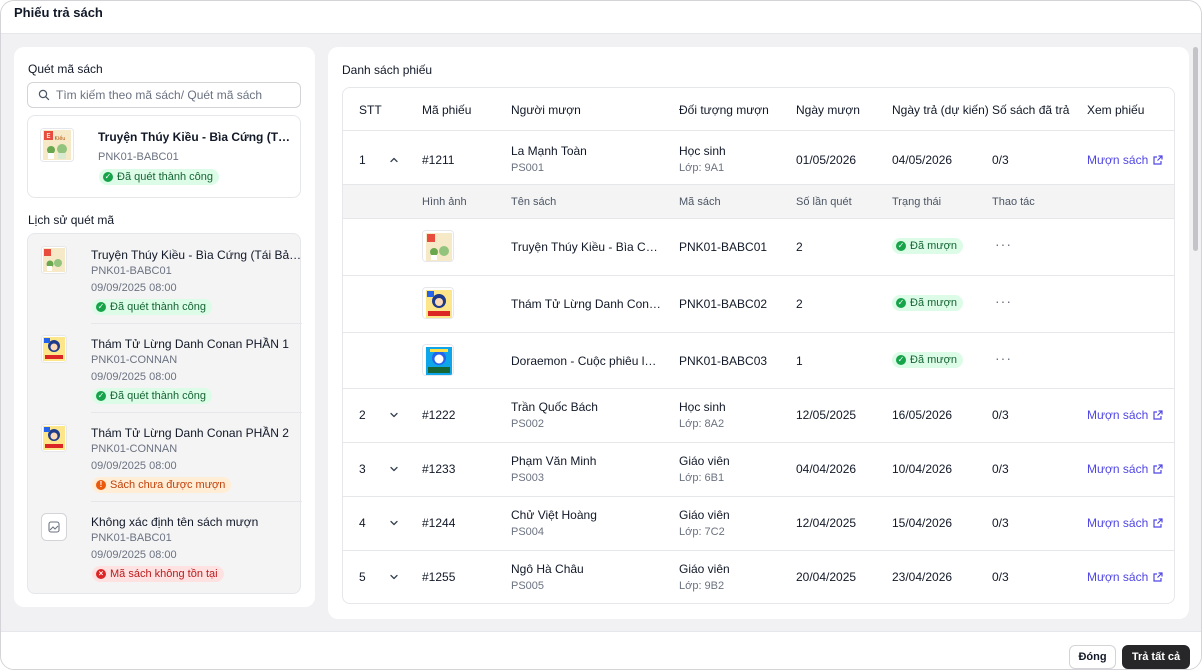 The width and height of the screenshot is (1202, 670). What do you see at coordinates (1000, 469) in the screenshot?
I see `row-returned-count: 0/3` at bounding box center [1000, 469].